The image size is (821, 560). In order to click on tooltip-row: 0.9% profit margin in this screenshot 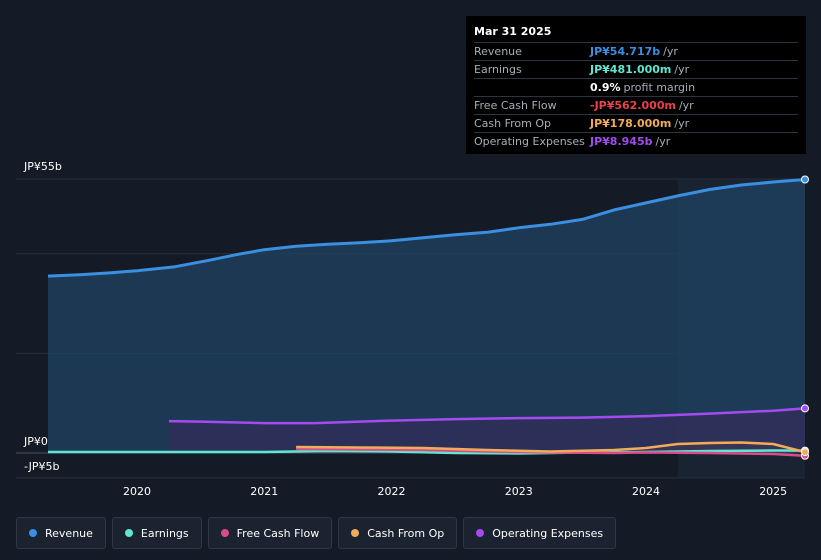, I will do `click(636, 87)`.